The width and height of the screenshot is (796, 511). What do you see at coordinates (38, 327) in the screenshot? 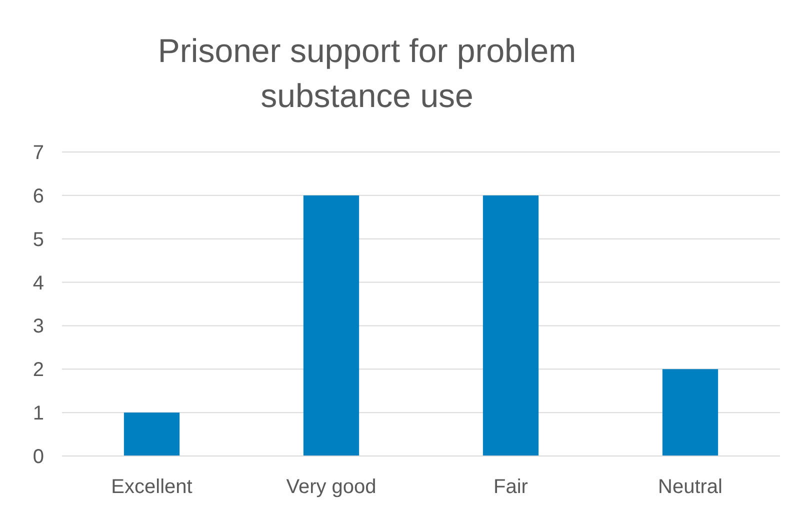
I see `y-tick-label: 3` at bounding box center [38, 327].